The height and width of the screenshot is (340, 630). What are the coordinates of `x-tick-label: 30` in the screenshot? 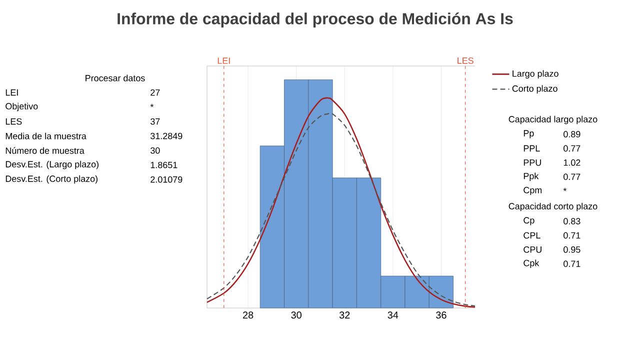 It's located at (296, 315).